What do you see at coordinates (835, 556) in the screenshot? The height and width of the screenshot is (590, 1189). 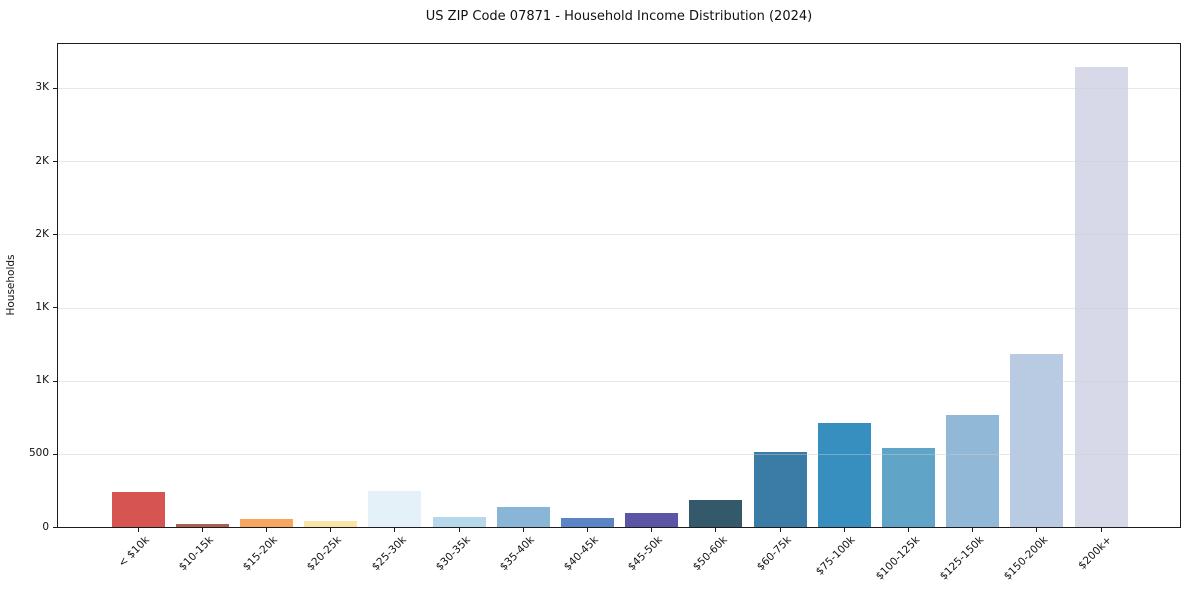 I see `x-tick-label: $75-100k` at bounding box center [835, 556].